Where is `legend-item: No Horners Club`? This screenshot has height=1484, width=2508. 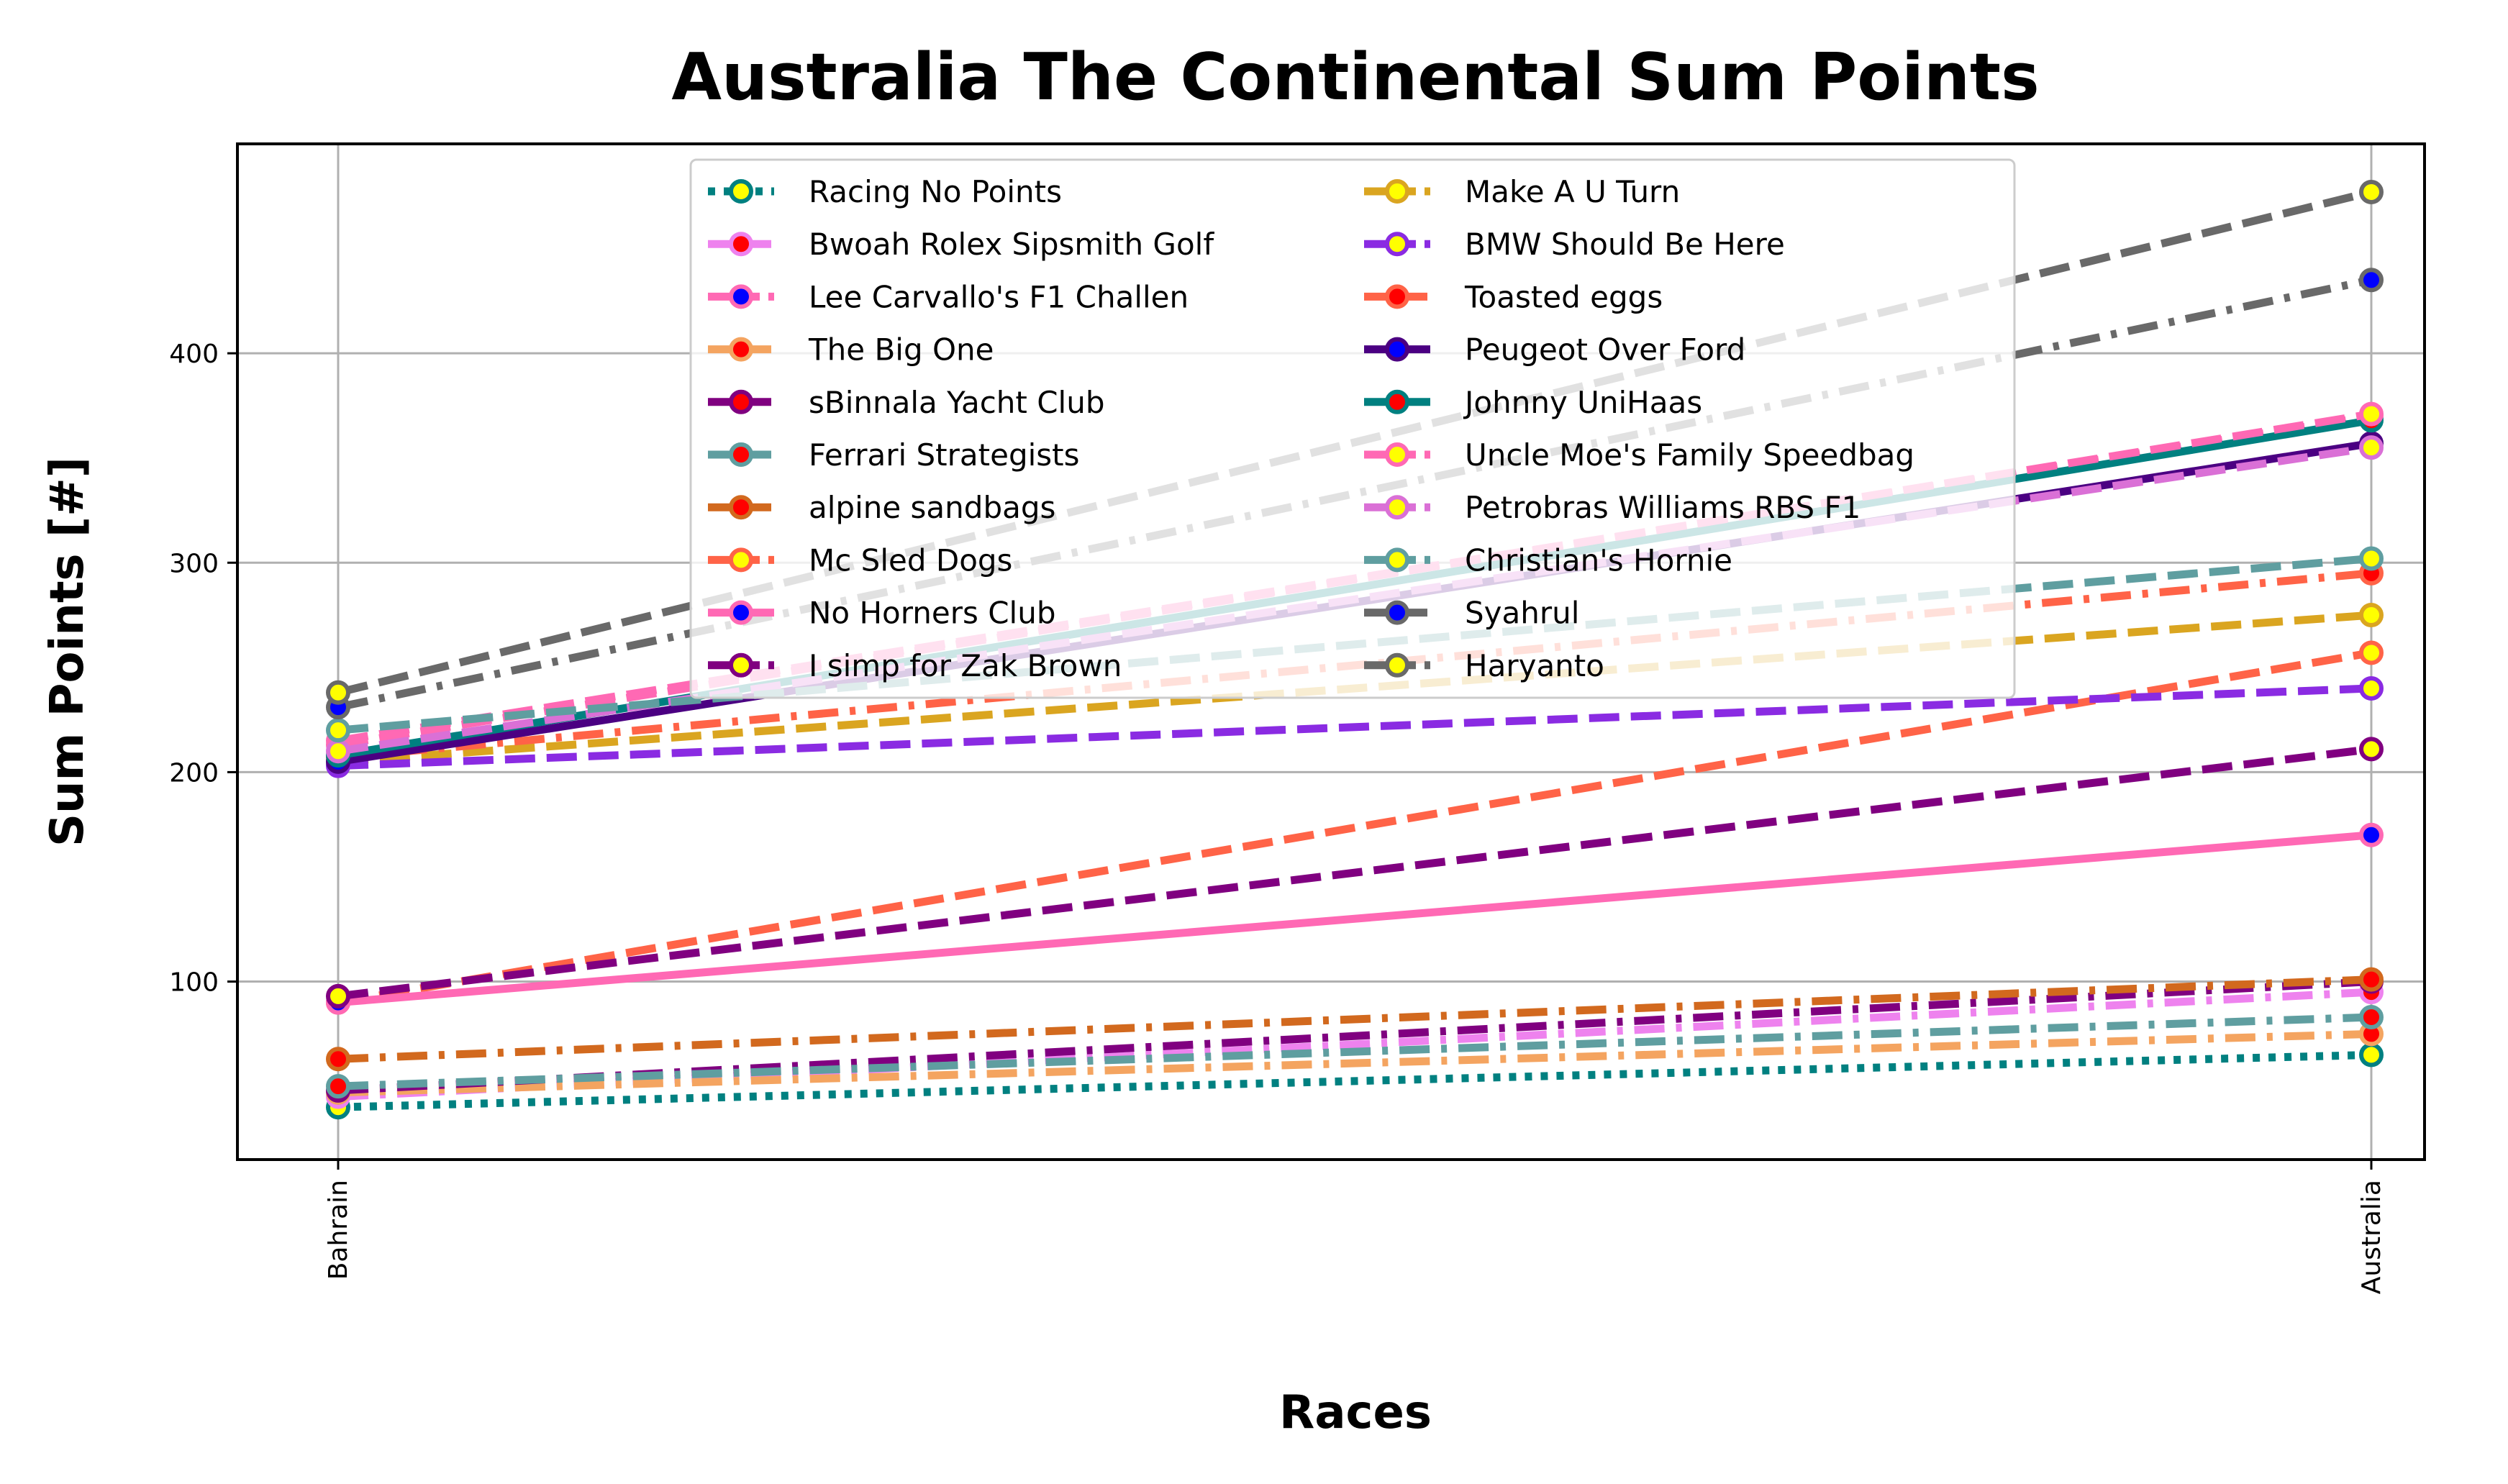
legend-item: No Horners Club is located at coordinates (882, 613).